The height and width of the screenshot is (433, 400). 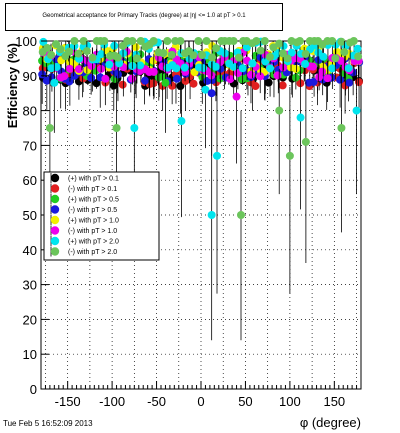 I want to click on legend-label: (+) with pT > 2.0, so click(x=93, y=242).